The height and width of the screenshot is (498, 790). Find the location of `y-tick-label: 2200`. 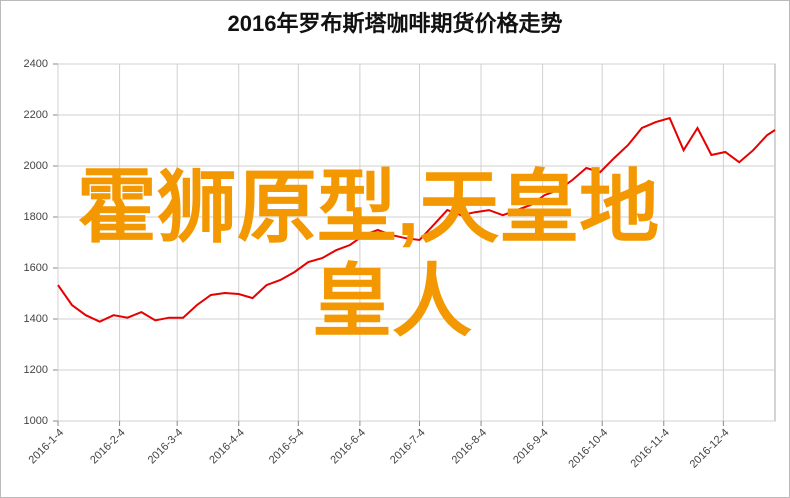

y-tick-label: 2200 is located at coordinates (36, 115).